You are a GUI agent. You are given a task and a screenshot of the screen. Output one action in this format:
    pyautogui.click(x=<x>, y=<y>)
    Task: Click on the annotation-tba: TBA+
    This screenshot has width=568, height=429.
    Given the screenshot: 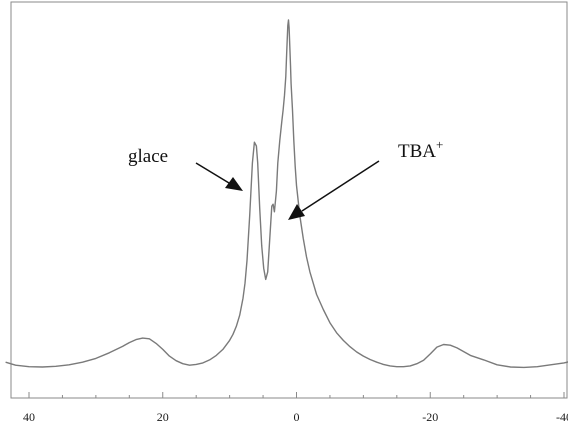 What is the action you would take?
    pyautogui.click(x=420, y=149)
    